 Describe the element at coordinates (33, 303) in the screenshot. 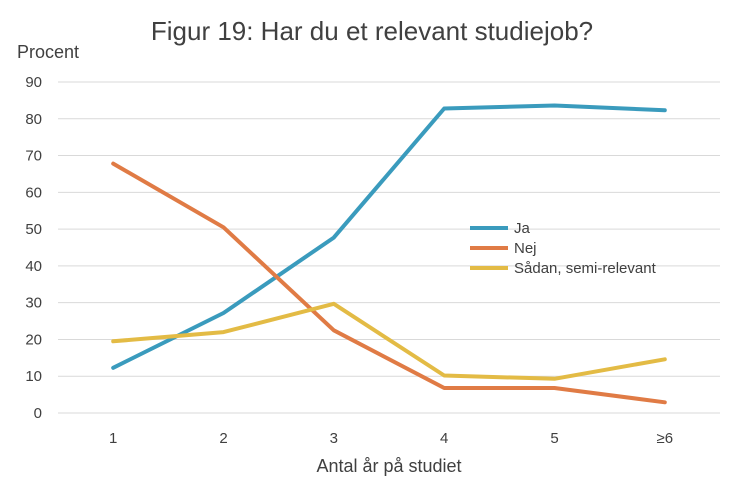

I see `y-tick-label-30: 30` at that location.